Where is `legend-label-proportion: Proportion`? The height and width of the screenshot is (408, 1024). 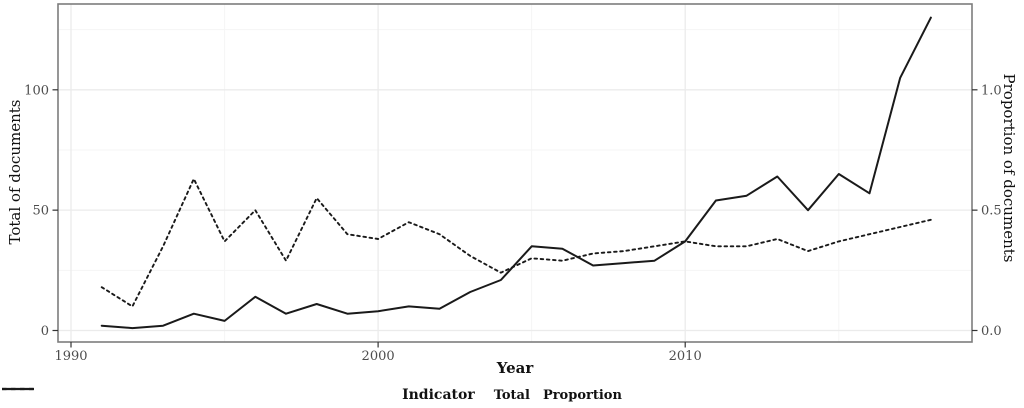 legend-label-proportion: Proportion is located at coordinates (582, 395).